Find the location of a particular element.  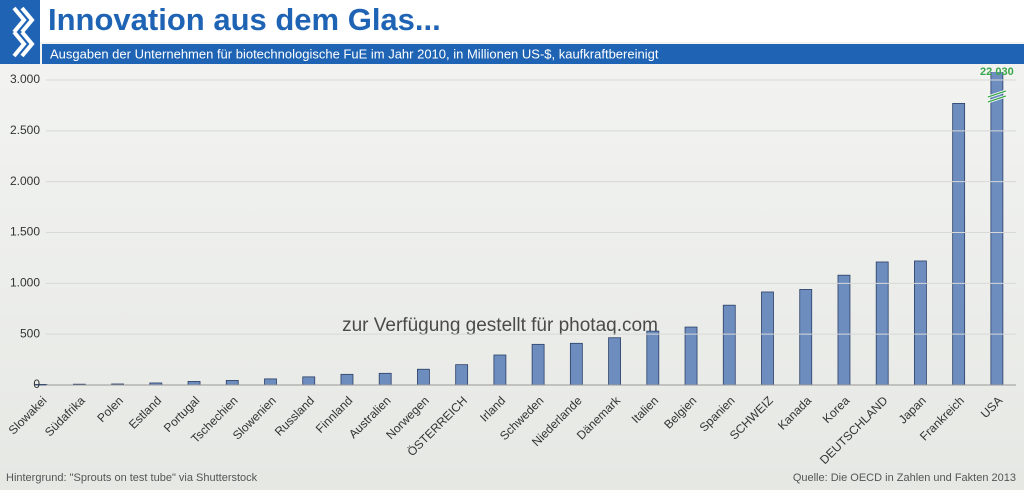

logo-chevrons is located at coordinates (23, 32).